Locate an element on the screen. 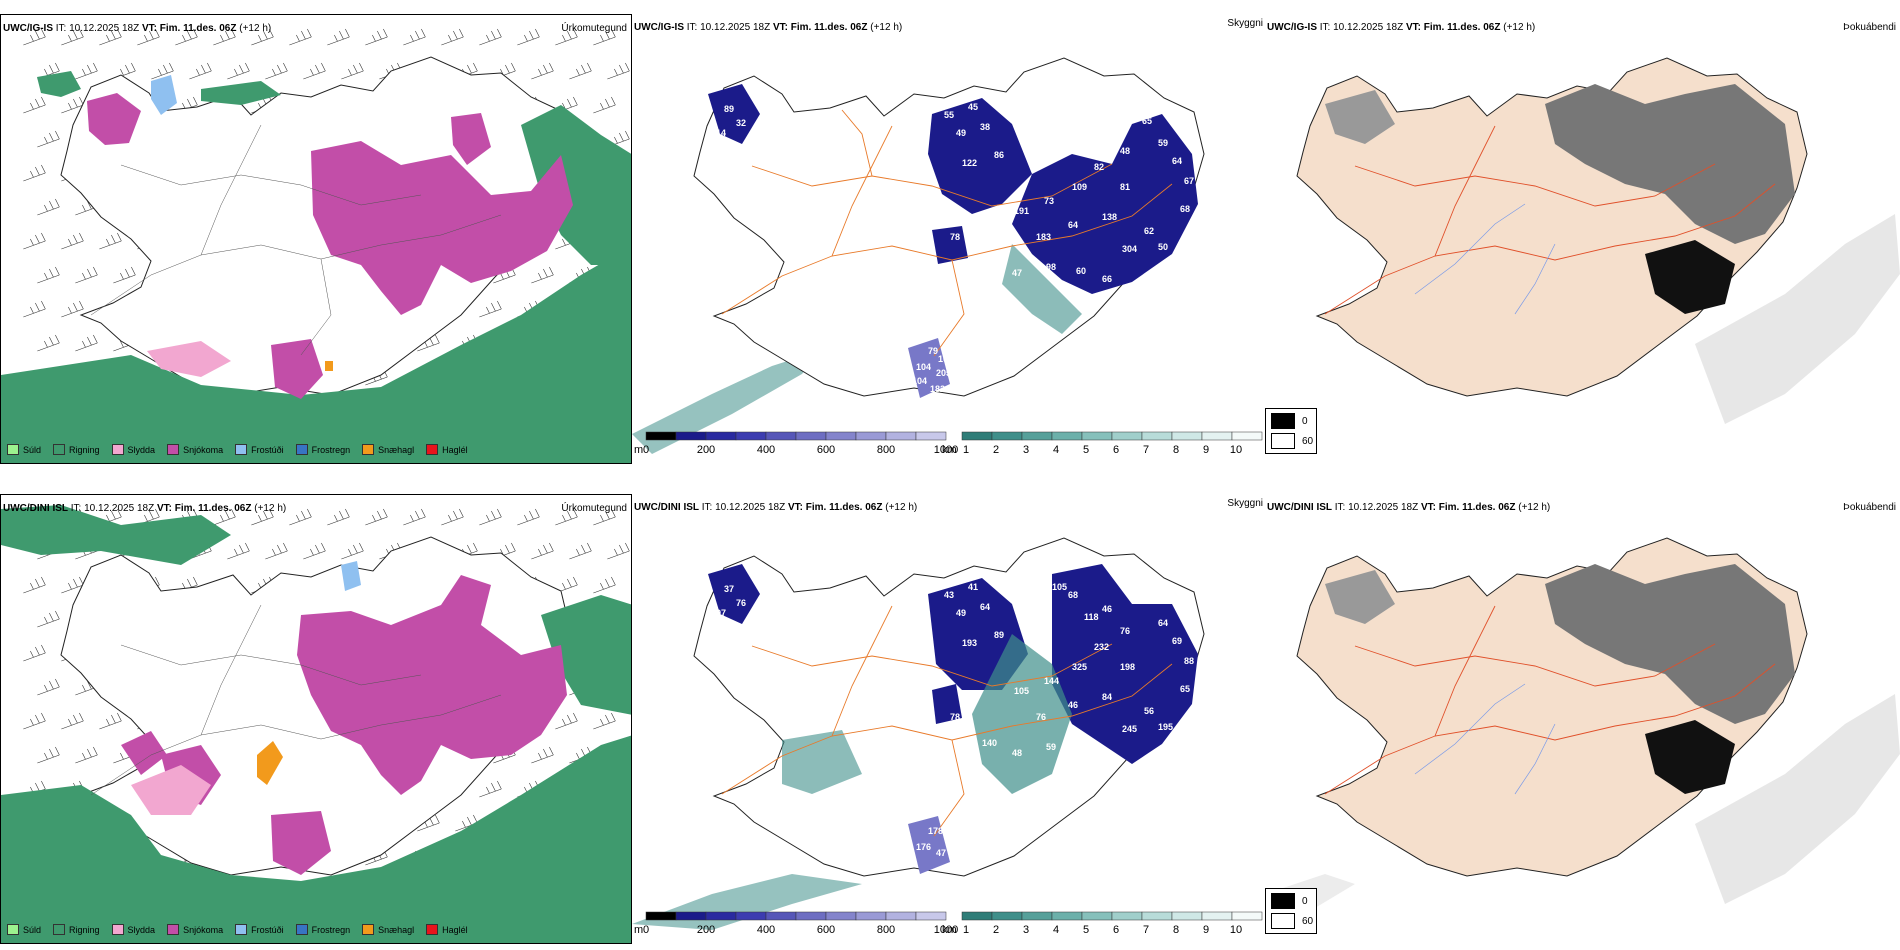 Image resolution: width=1900 pixels, height=950 pixels. snow-depth-label: 50 is located at coordinates (1163, 247).